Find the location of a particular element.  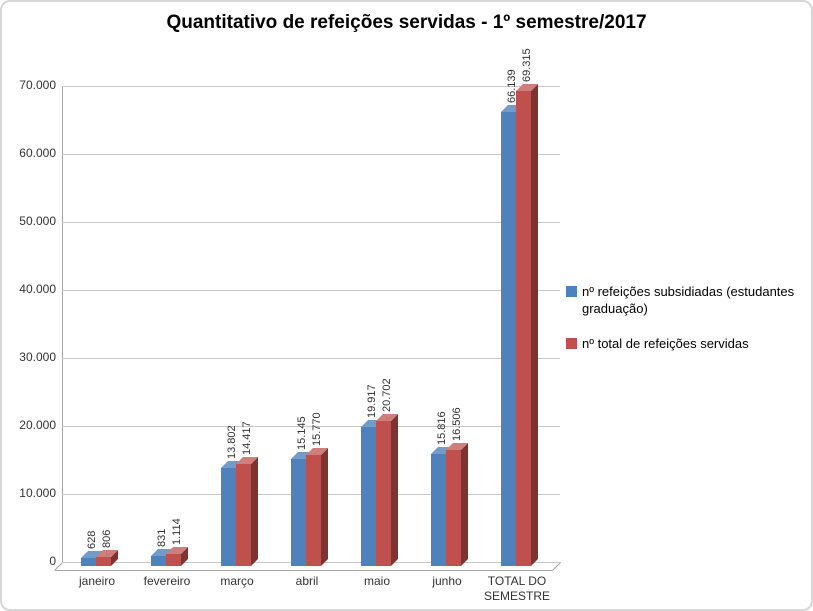

legend-item-total: nº total de refeições servidas is located at coordinates (688, 343).